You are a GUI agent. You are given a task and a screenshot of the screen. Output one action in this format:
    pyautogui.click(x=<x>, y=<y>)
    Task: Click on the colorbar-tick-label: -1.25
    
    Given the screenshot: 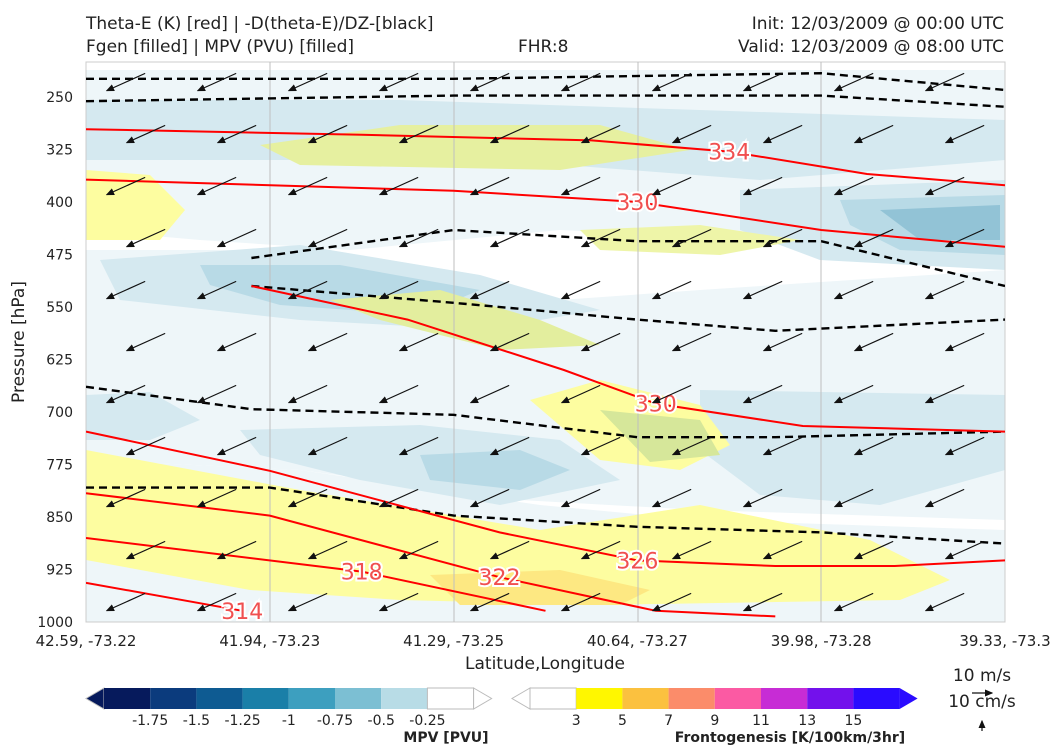 What is the action you would take?
    pyautogui.click(x=242, y=721)
    